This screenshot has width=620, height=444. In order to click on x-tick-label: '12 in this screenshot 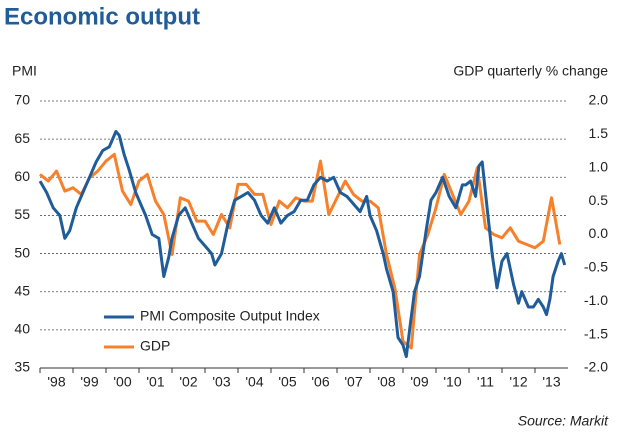, I will do `click(518, 382)`.